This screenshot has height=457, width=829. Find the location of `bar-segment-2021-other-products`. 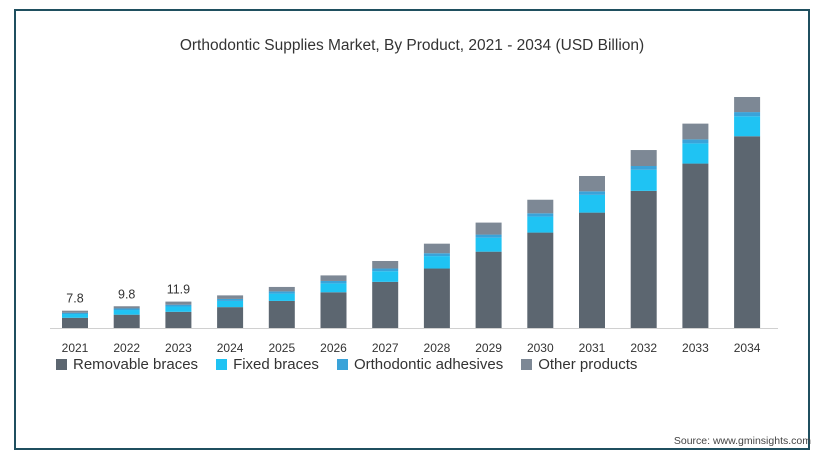

bar-segment-2021-other-products is located at coordinates (75, 311).